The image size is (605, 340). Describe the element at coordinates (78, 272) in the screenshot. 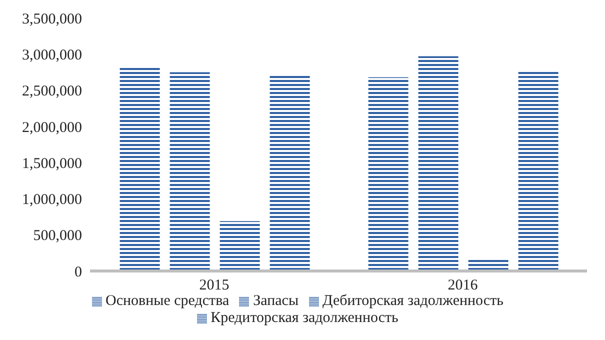

I see `y-tick-label: 0` at that location.